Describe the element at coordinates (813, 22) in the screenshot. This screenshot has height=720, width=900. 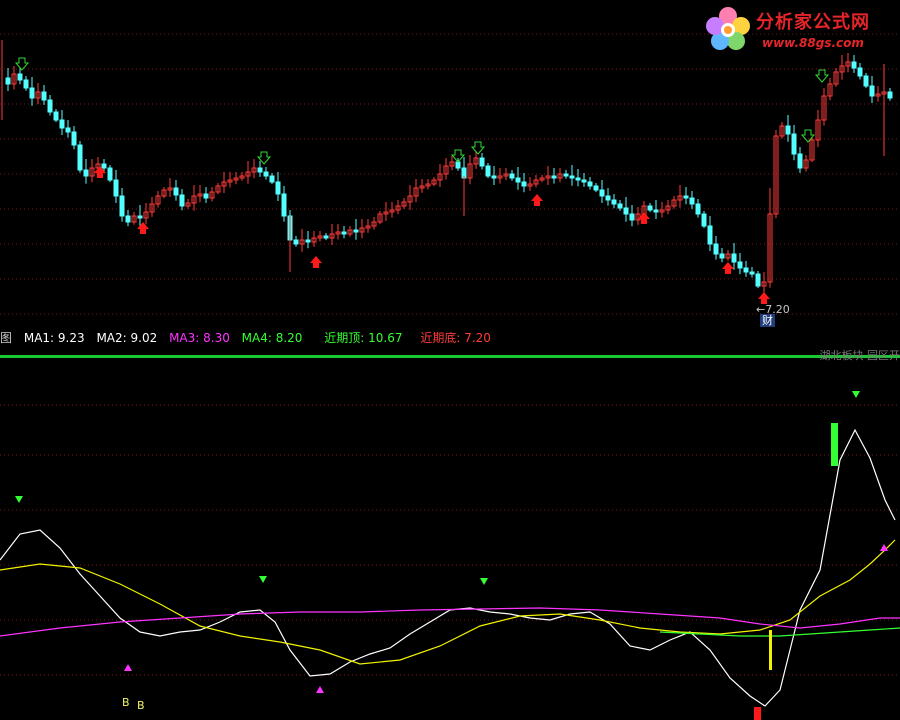
I see `logo-brand-text: 分析家公式网` at that location.